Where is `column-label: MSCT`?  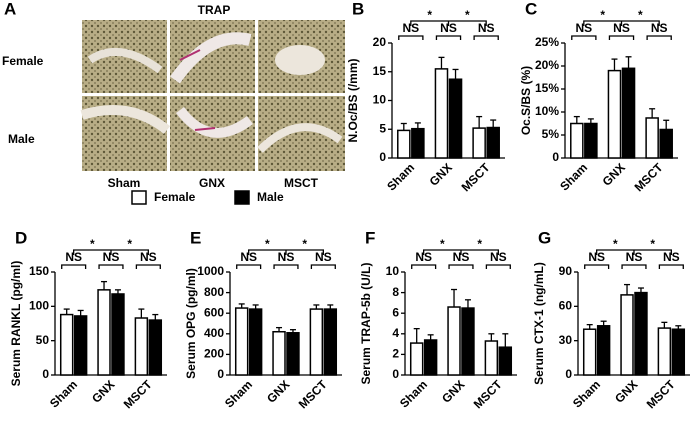
column-label: MSCT is located at coordinates (301, 183).